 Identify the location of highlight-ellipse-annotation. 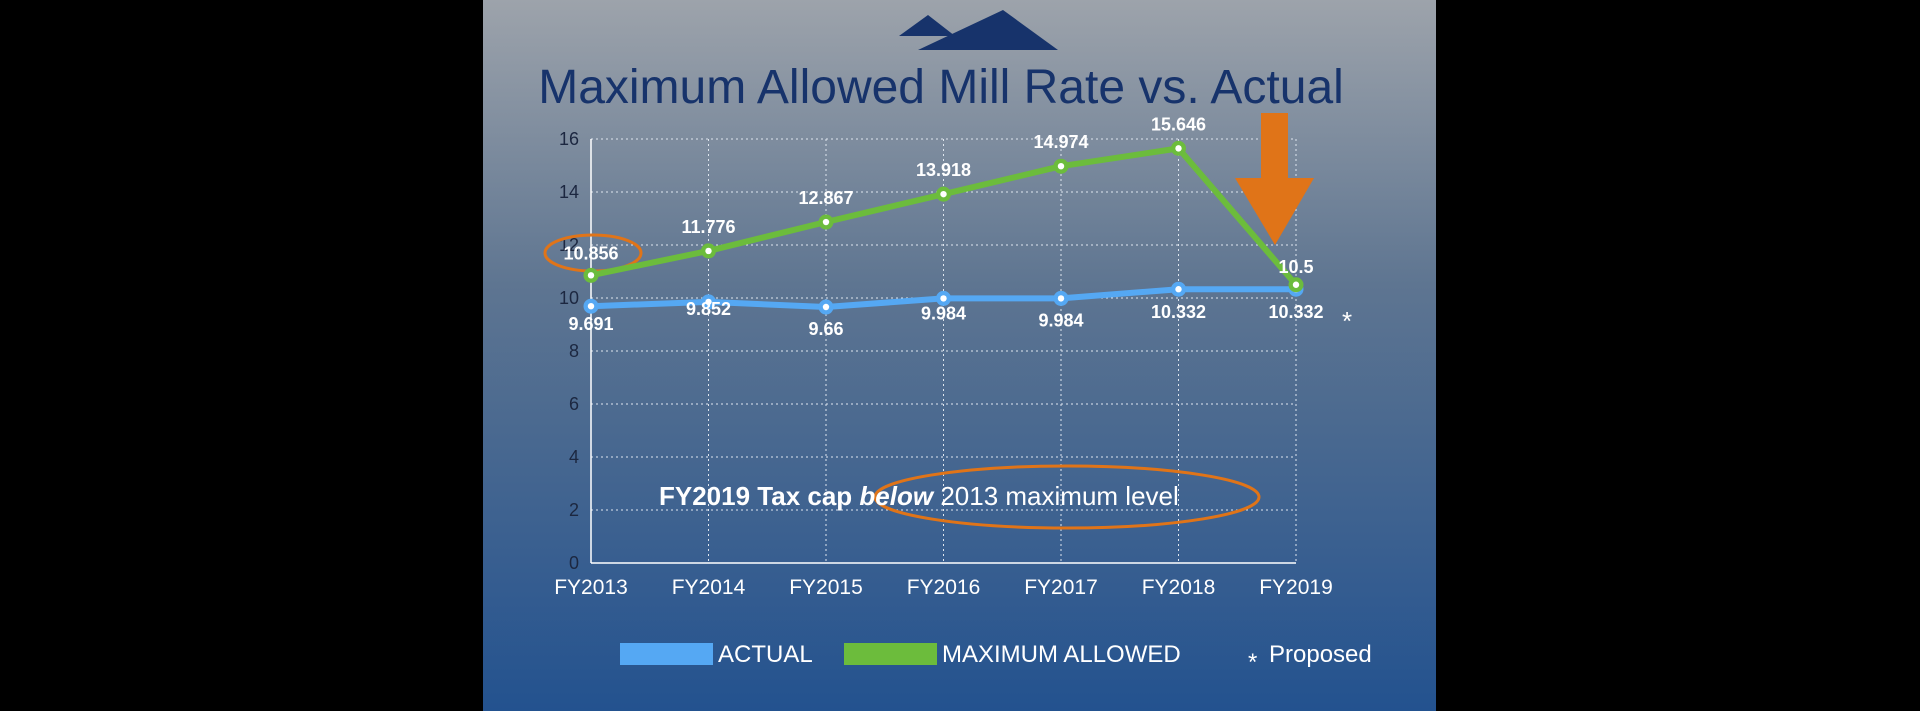
(1067, 497).